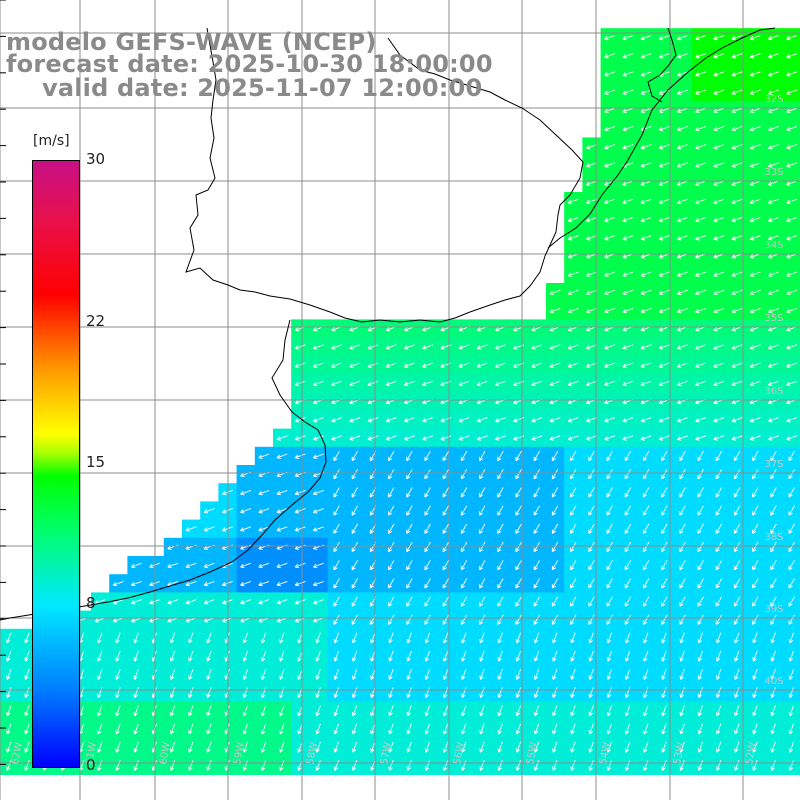 Image resolution: width=800 pixels, height=800 pixels. I want to click on longitude-label: 53W, so click(679, 753).